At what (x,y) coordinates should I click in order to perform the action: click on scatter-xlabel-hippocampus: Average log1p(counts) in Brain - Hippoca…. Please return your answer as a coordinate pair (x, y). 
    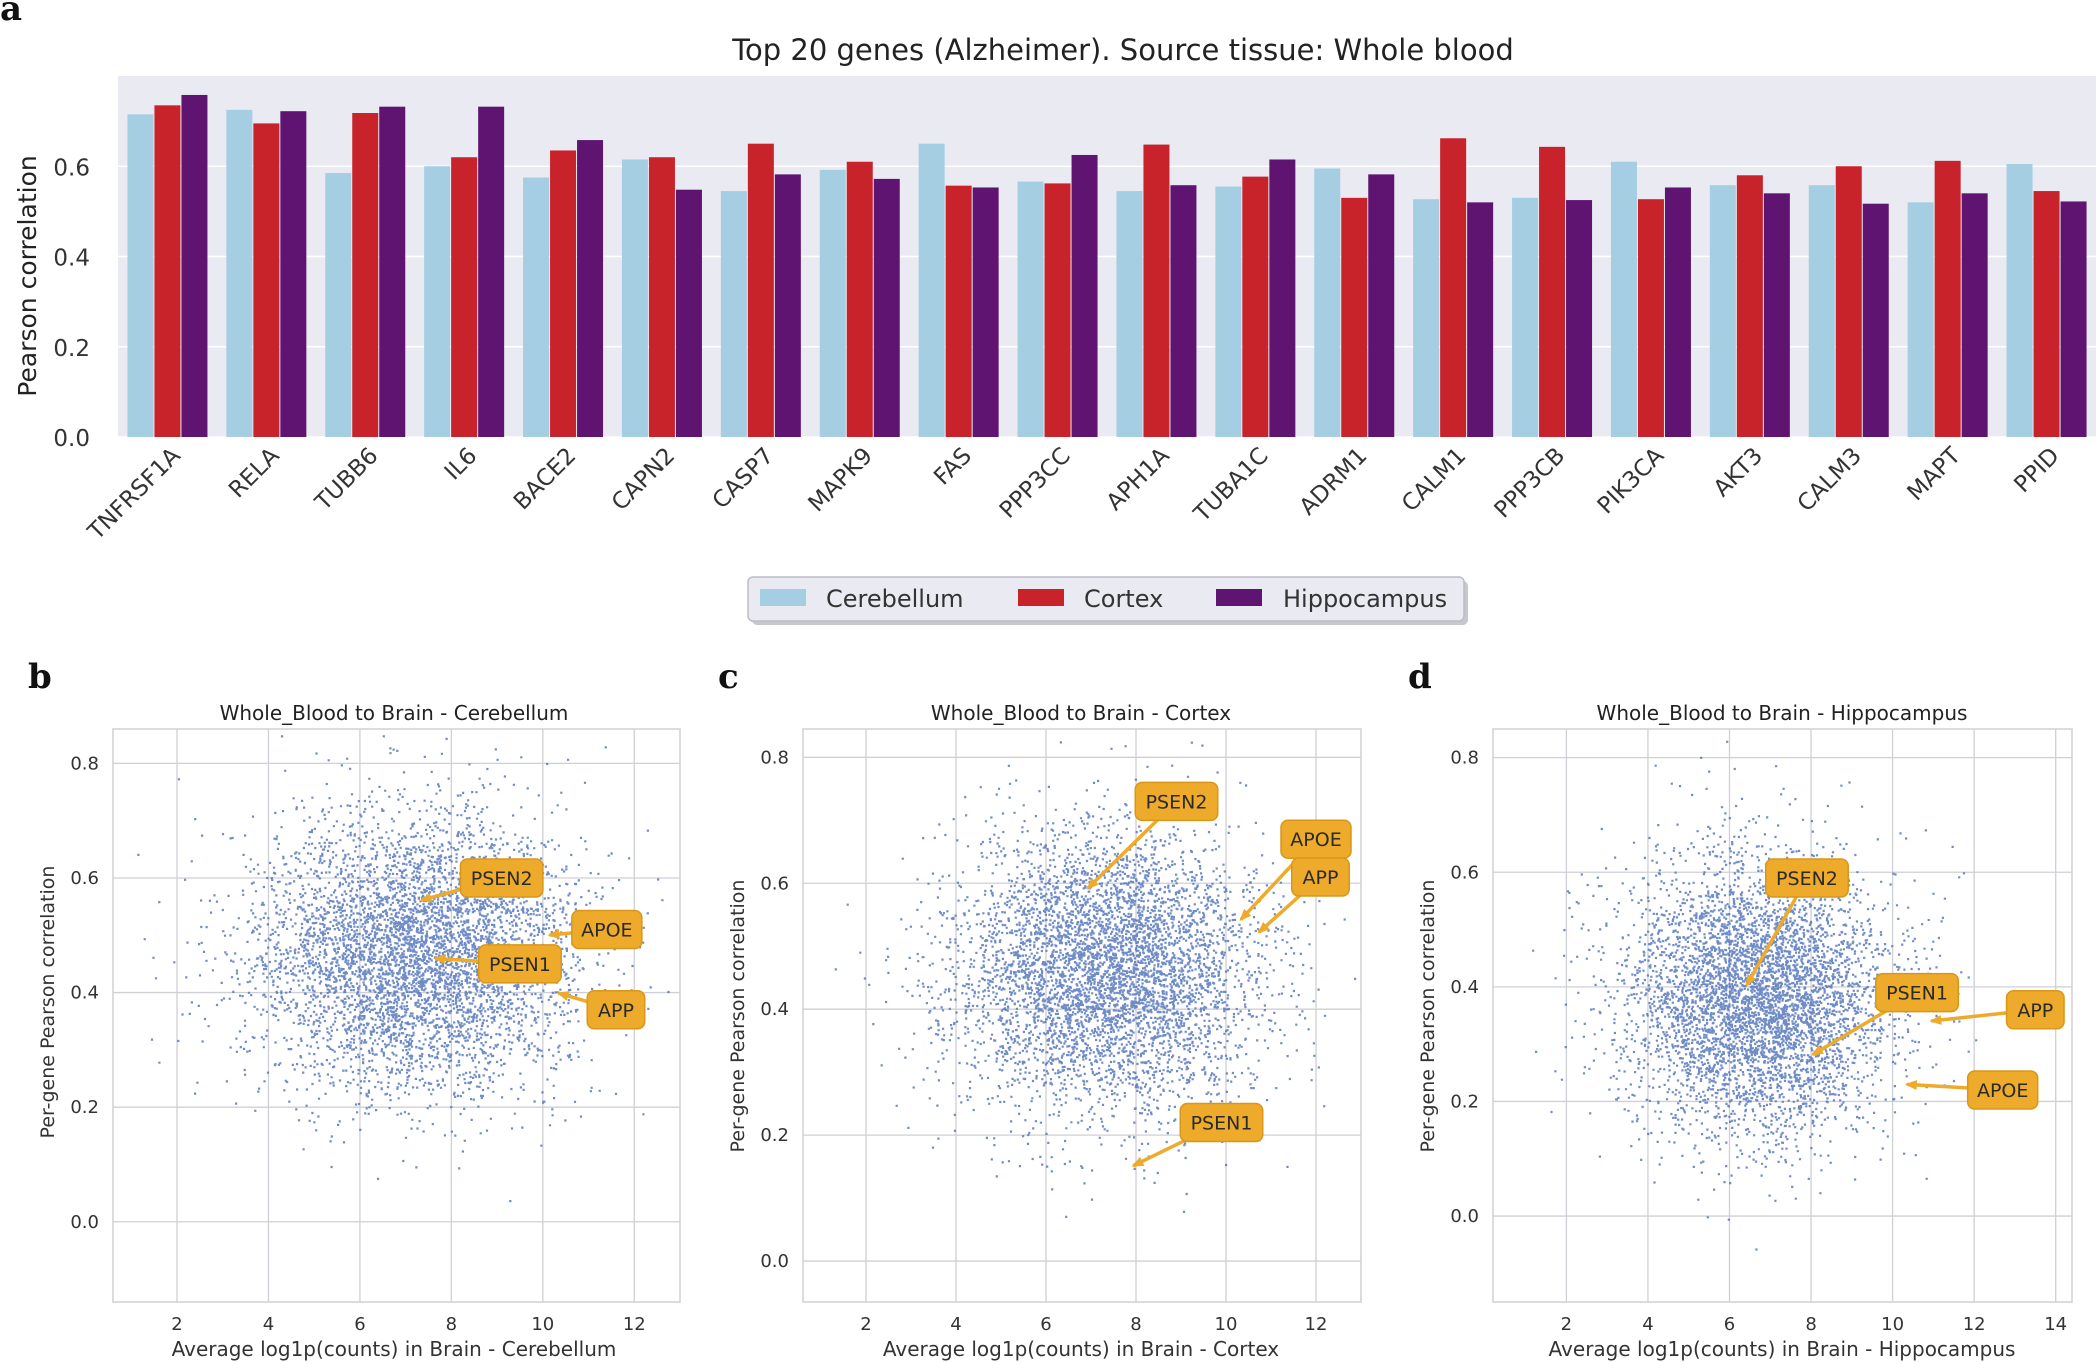
    Looking at the image, I should click on (1782, 1349).